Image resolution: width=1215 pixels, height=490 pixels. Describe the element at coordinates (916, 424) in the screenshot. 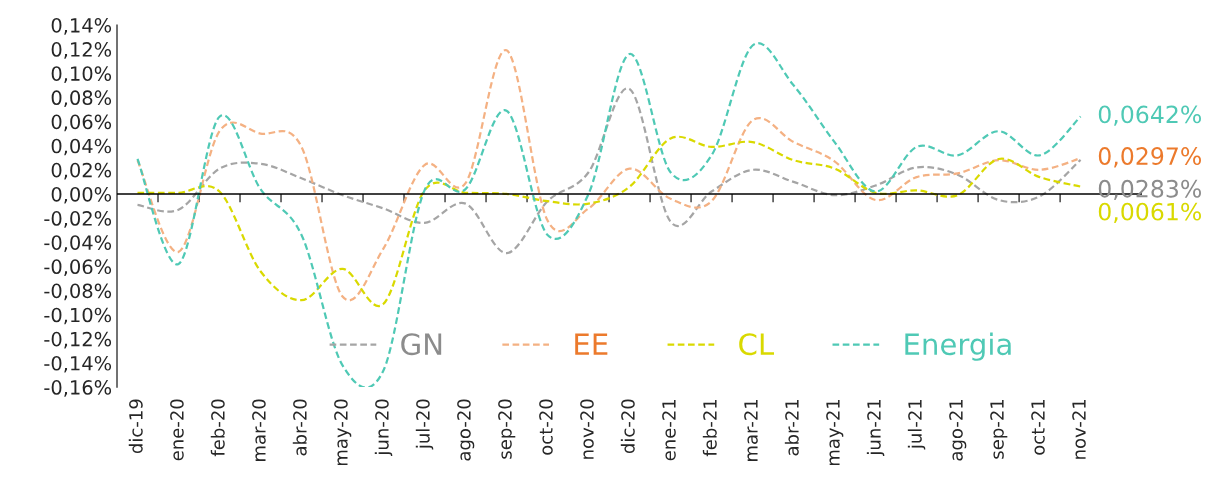

I see `x-tick-label: jul-21` at that location.